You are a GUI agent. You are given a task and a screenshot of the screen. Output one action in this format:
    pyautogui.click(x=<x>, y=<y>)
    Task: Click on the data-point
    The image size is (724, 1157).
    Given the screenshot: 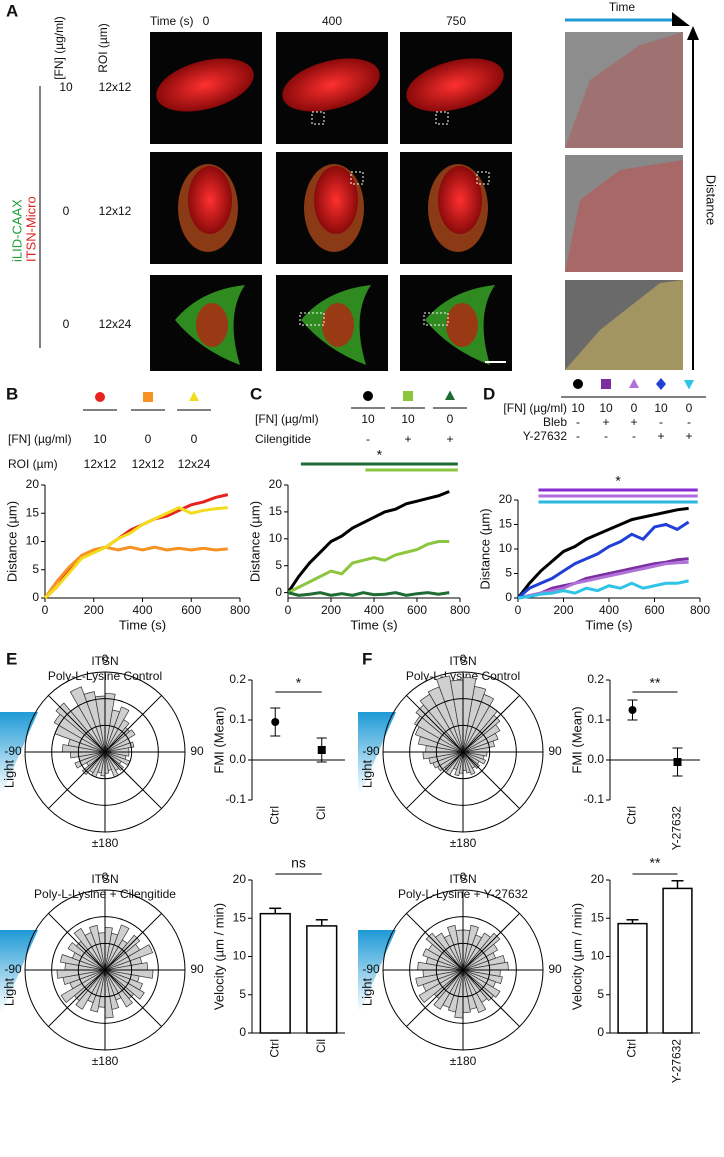 What is the action you would take?
    pyautogui.click(x=321, y=750)
    